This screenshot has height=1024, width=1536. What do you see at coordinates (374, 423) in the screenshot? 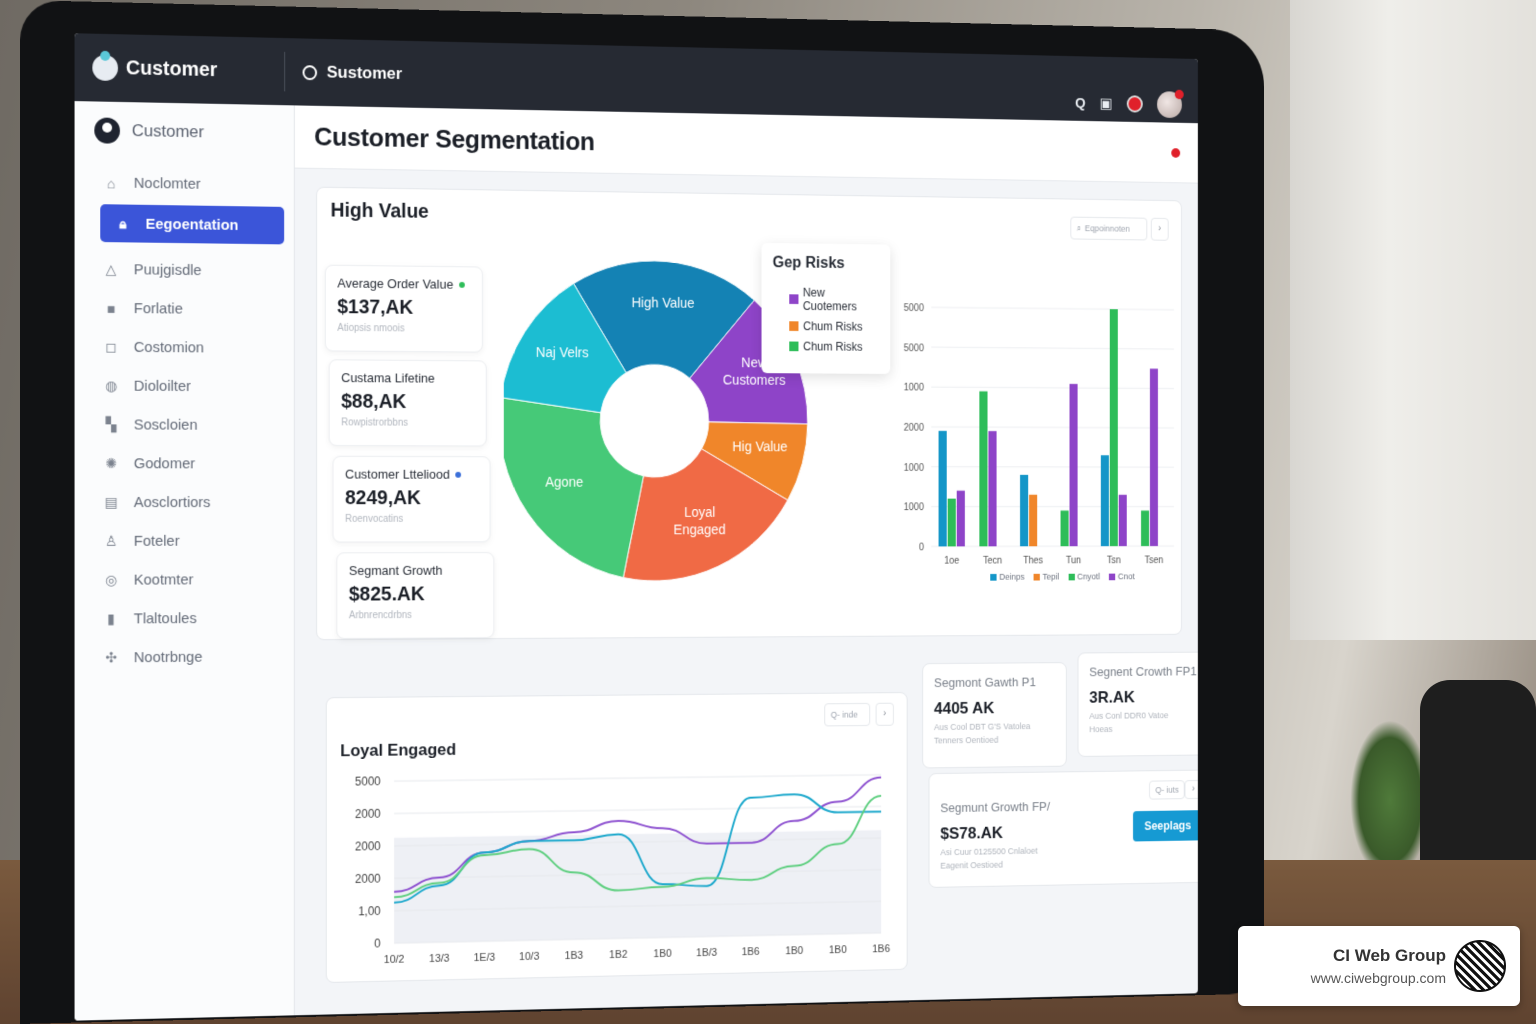
I see `kpi-sub: Rowpistrorbbns` at bounding box center [374, 423].